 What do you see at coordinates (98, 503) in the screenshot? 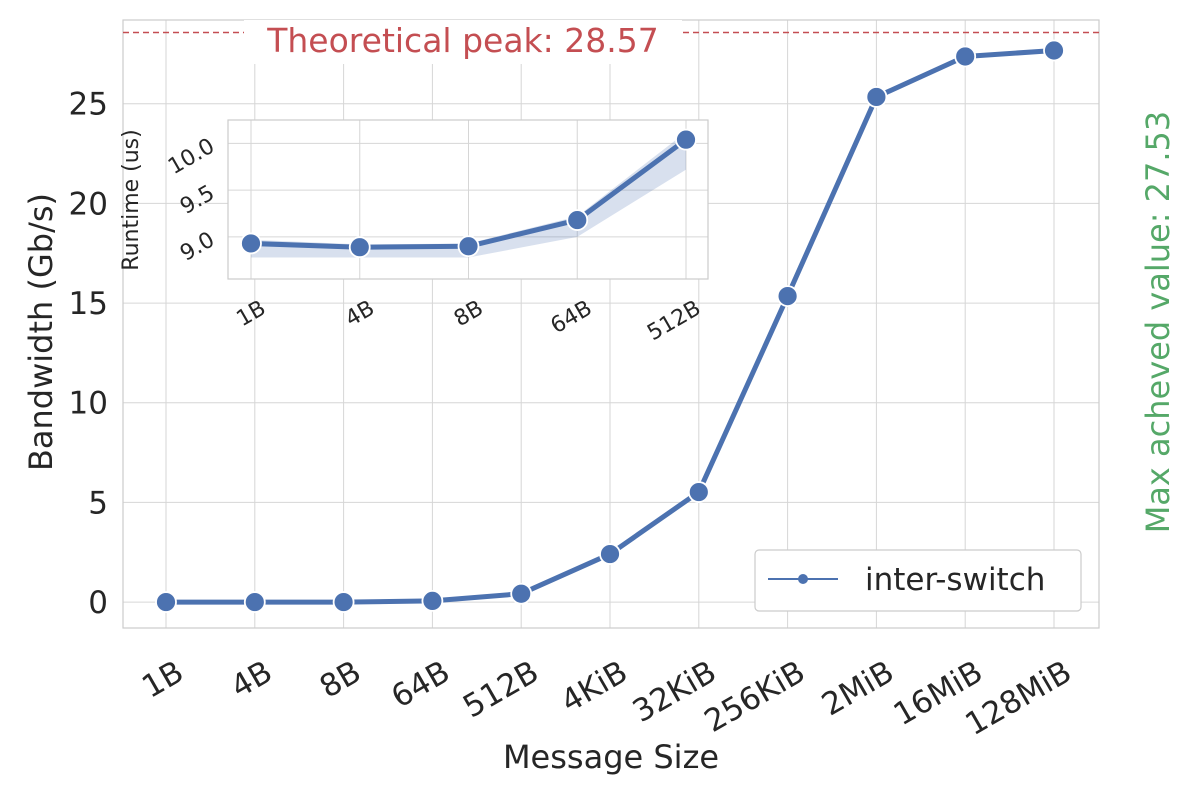
I see `y-tick-label-5: 5` at bounding box center [98, 503].